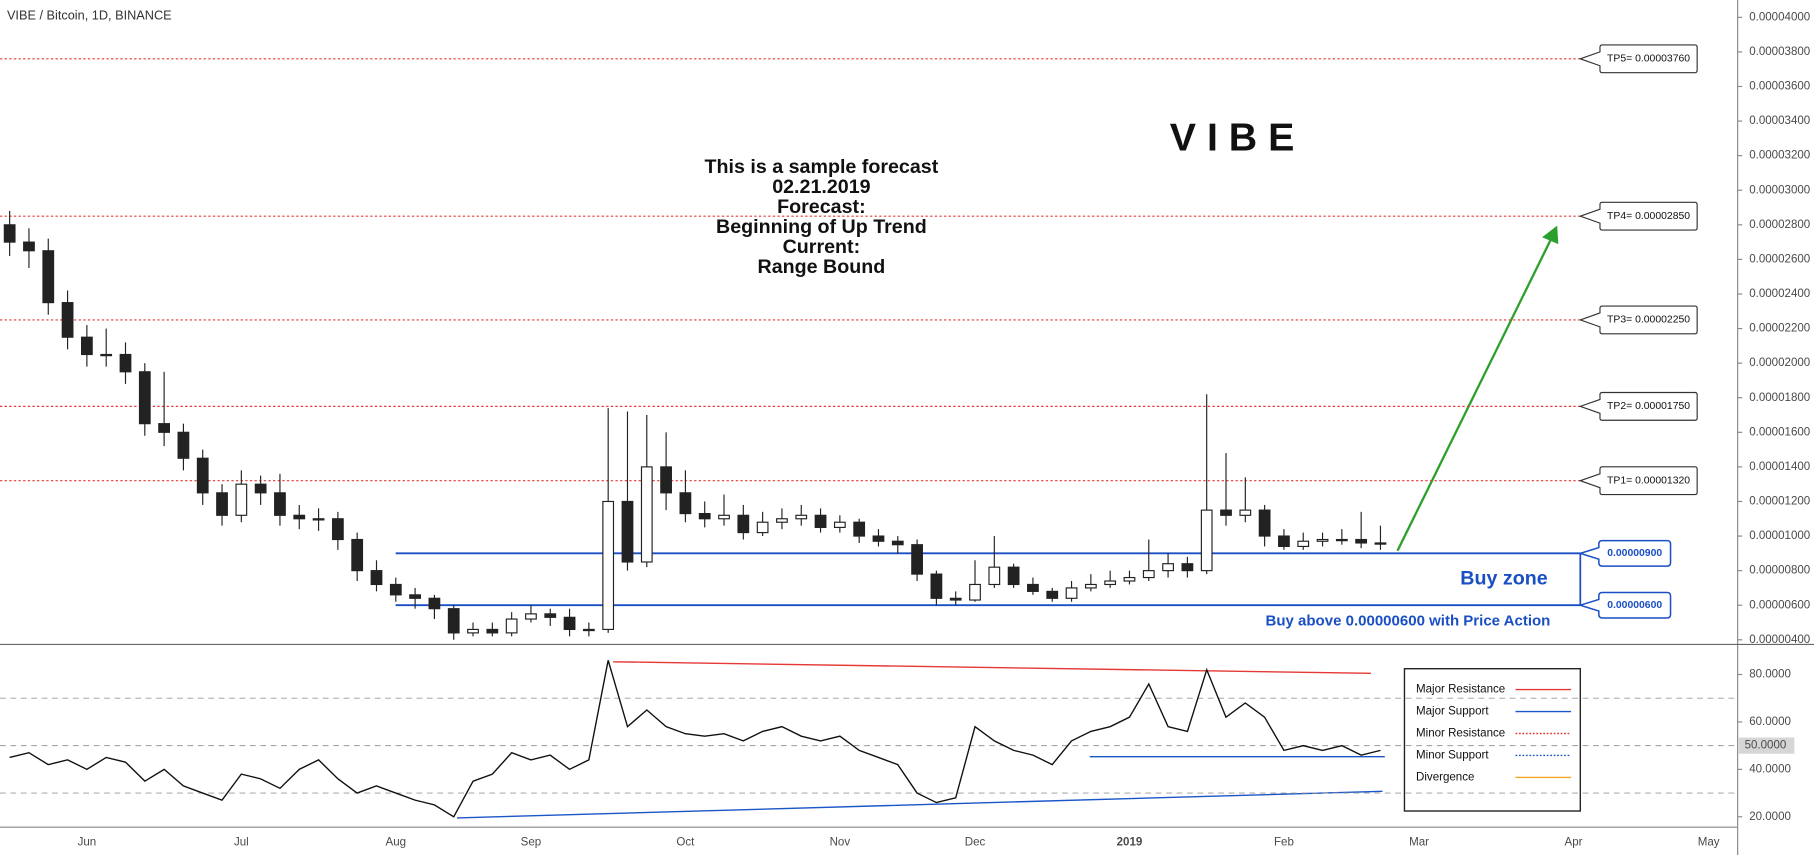 The image size is (1814, 855). I want to click on y-tick-label: 20.0000, so click(1770, 817).